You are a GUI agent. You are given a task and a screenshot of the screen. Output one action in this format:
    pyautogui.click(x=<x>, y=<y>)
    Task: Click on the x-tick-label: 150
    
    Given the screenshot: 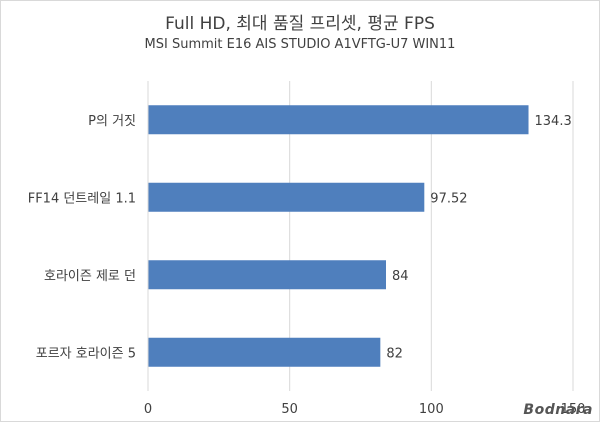 What is the action you would take?
    pyautogui.click(x=573, y=409)
    